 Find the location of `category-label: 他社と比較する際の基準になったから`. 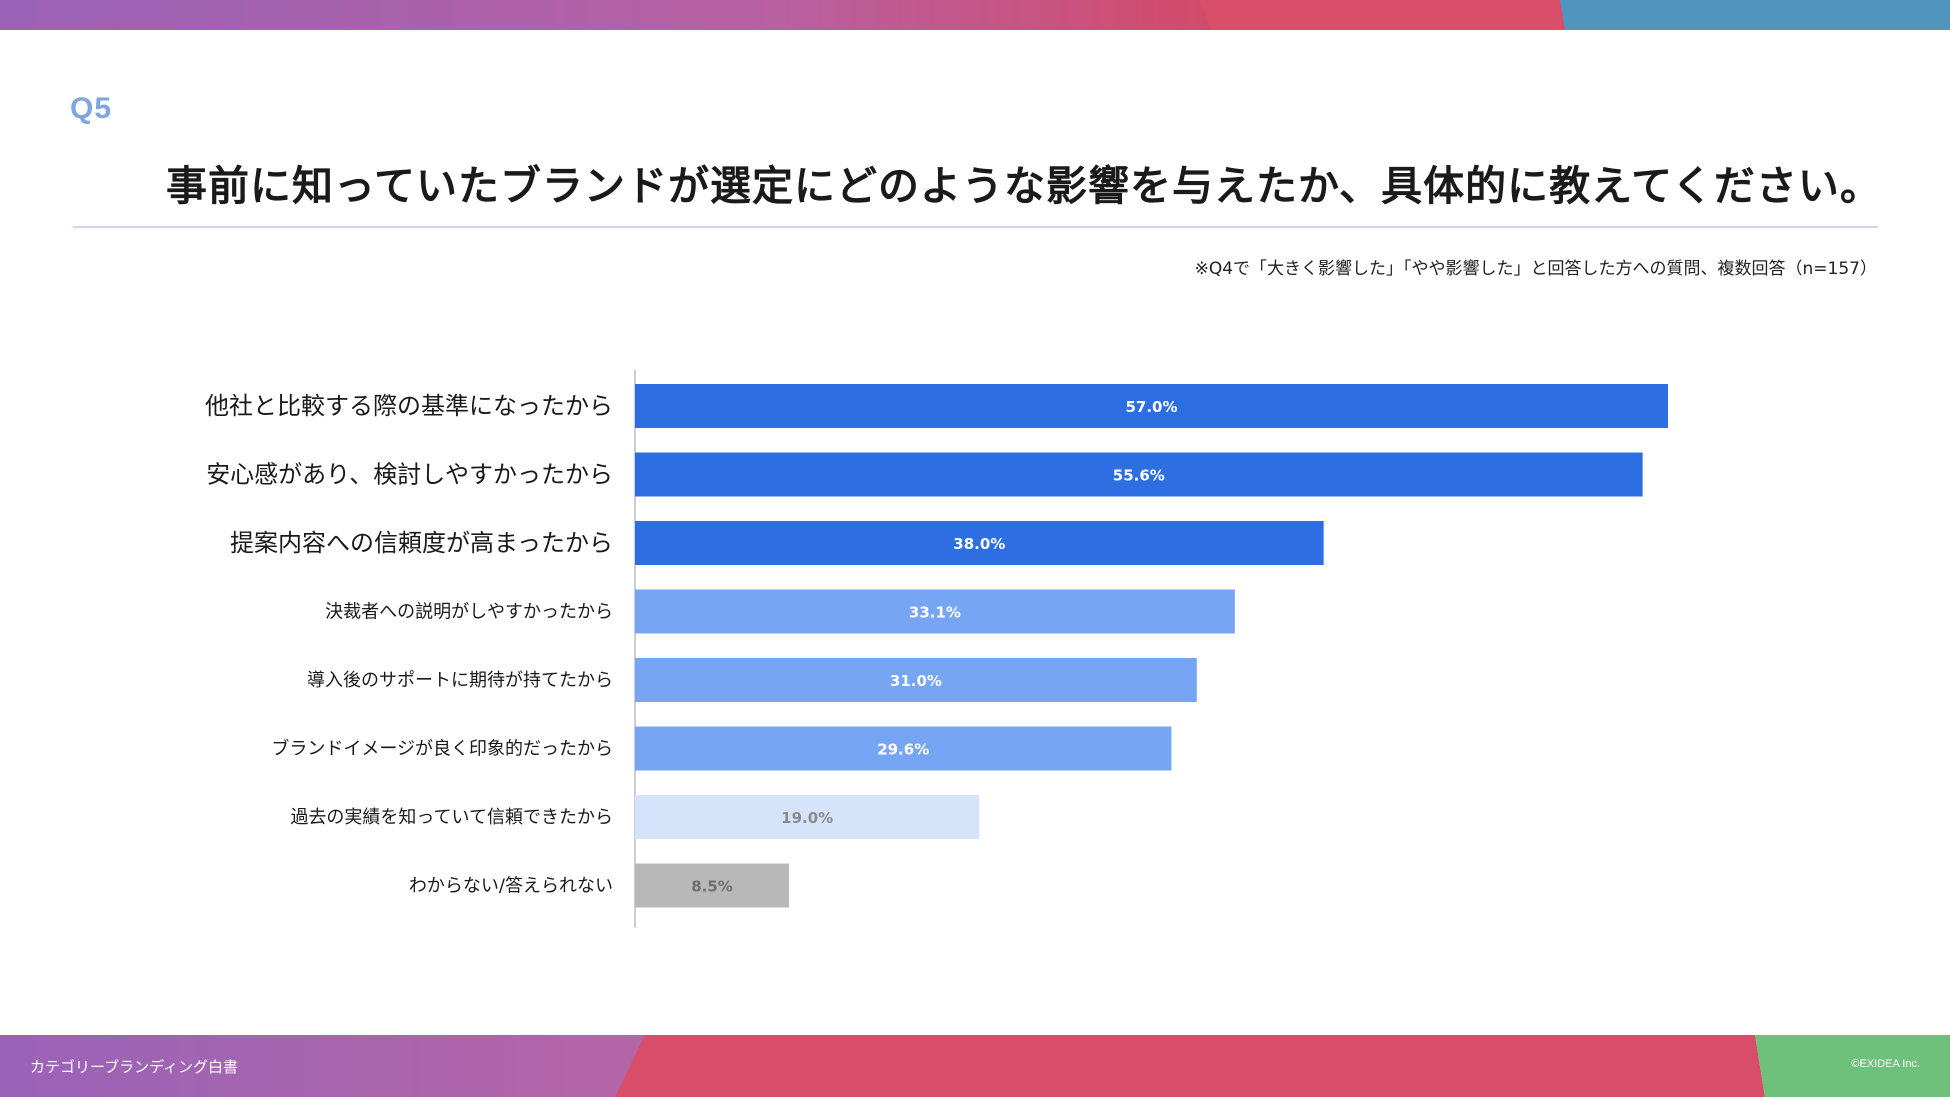

category-label: 他社と比較する際の基準になったから is located at coordinates (409, 406).